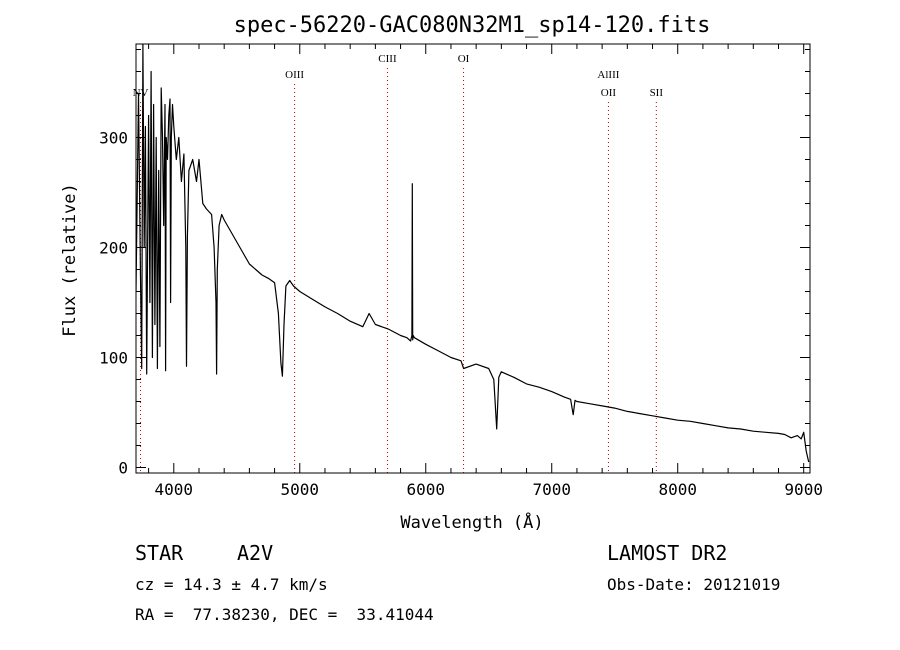  What do you see at coordinates (284, 614) in the screenshot?
I see `coordinates: RA = 77.38230, DEC = 33.41044` at bounding box center [284, 614].